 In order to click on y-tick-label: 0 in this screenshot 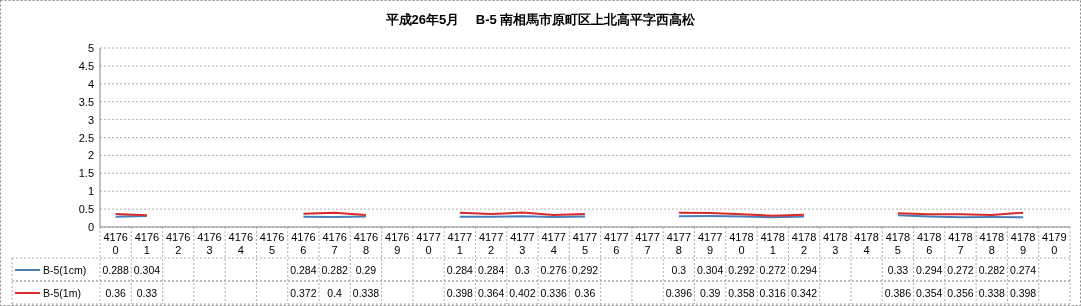, I will do `click(90, 227)`.